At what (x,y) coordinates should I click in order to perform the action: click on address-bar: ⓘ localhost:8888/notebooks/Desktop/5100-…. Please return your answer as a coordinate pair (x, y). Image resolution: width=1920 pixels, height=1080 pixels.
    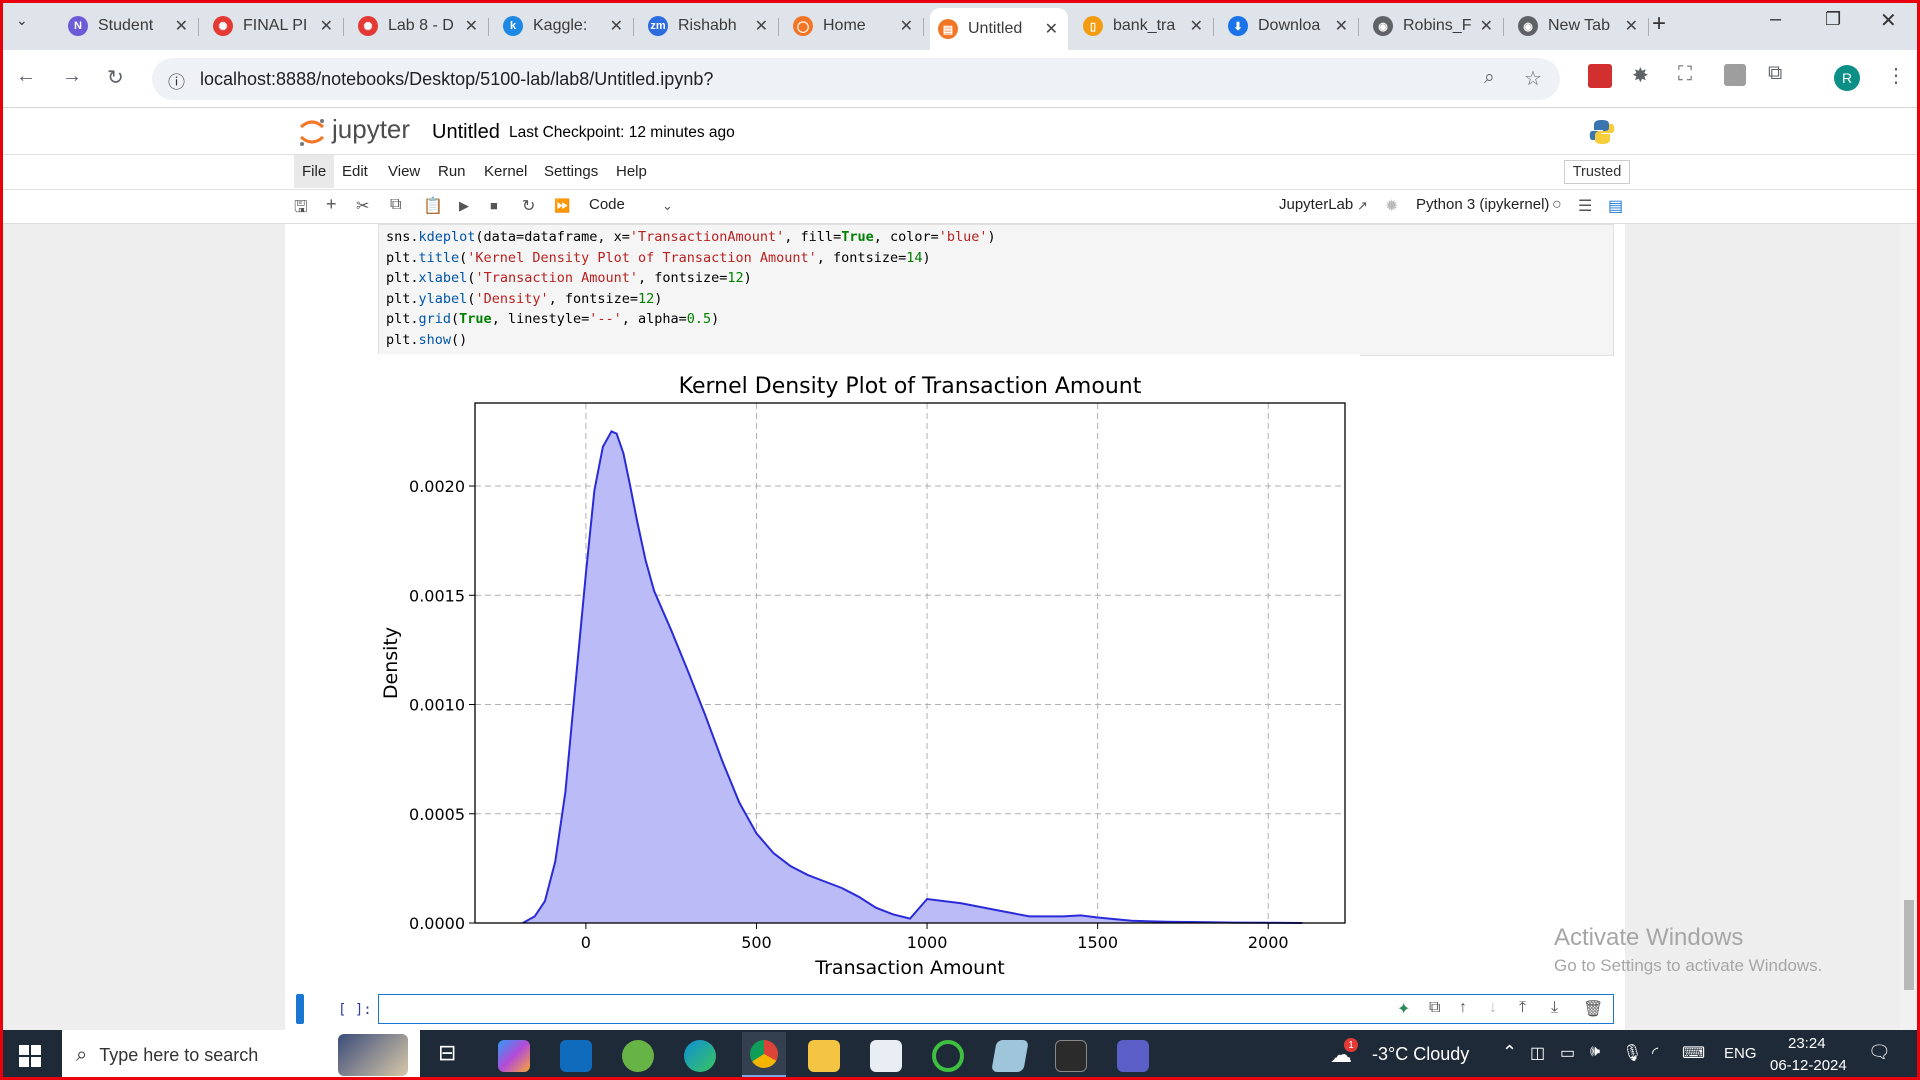
    Looking at the image, I should click on (856, 79).